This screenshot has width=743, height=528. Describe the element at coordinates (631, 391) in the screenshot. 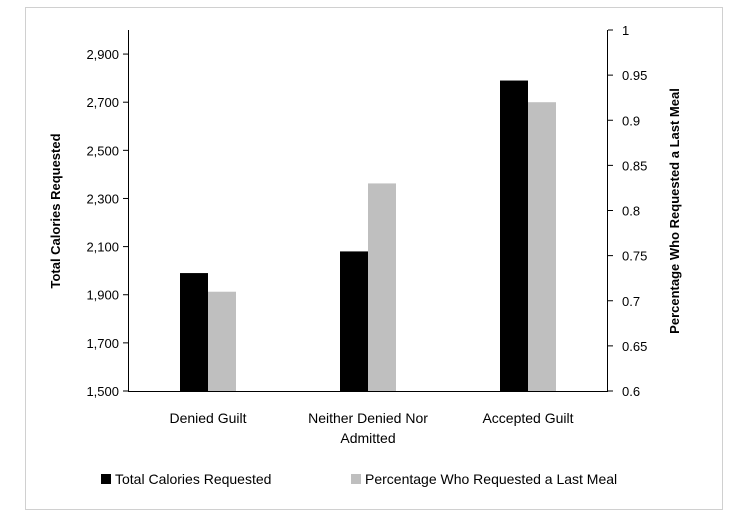

I see `right-tick-label: 0.6` at that location.